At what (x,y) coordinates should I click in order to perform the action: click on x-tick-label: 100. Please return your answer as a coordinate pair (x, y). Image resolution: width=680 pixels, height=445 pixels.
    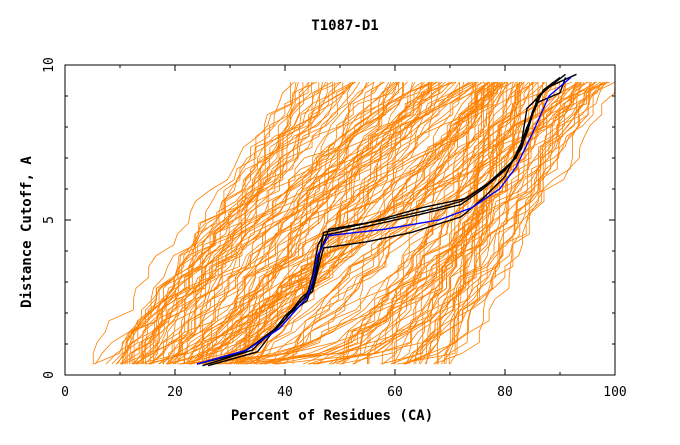
    Looking at the image, I should click on (614, 392).